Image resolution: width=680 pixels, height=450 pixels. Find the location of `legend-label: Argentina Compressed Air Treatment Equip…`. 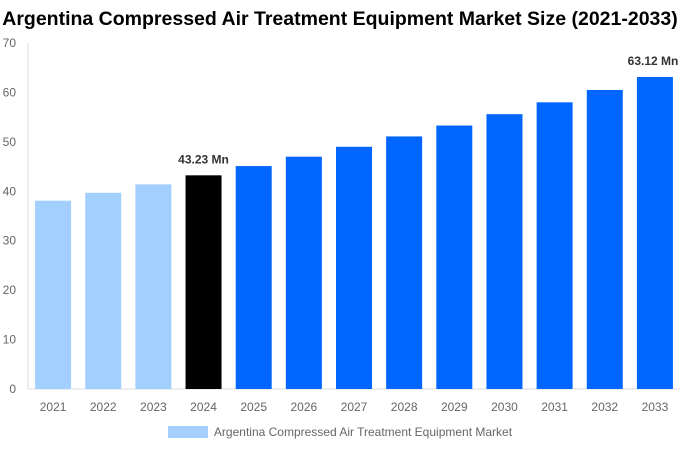

legend-label: Argentina Compressed Air Treatment Equip… is located at coordinates (363, 432).